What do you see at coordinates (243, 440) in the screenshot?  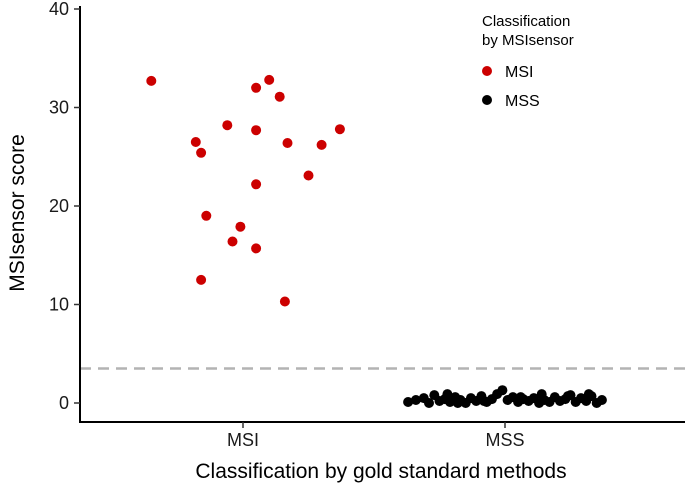 I see `x-tick-label-msi: MSI` at bounding box center [243, 440].